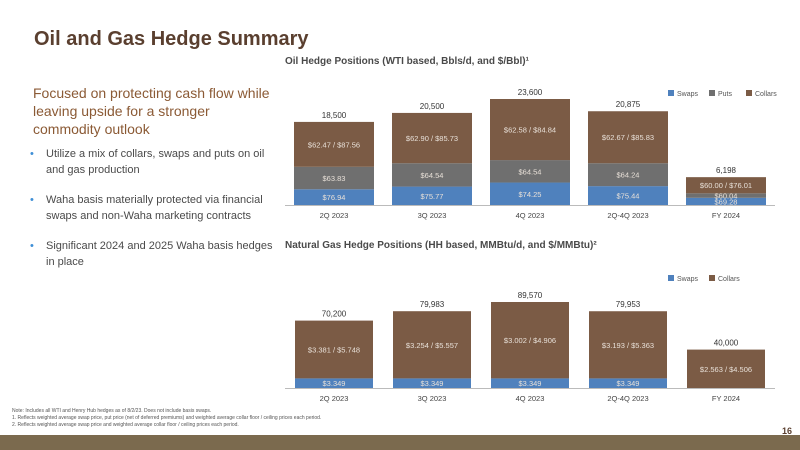 This screenshot has width=800, height=450. I want to click on data-label: $3.002 / $4.906, so click(530, 340).